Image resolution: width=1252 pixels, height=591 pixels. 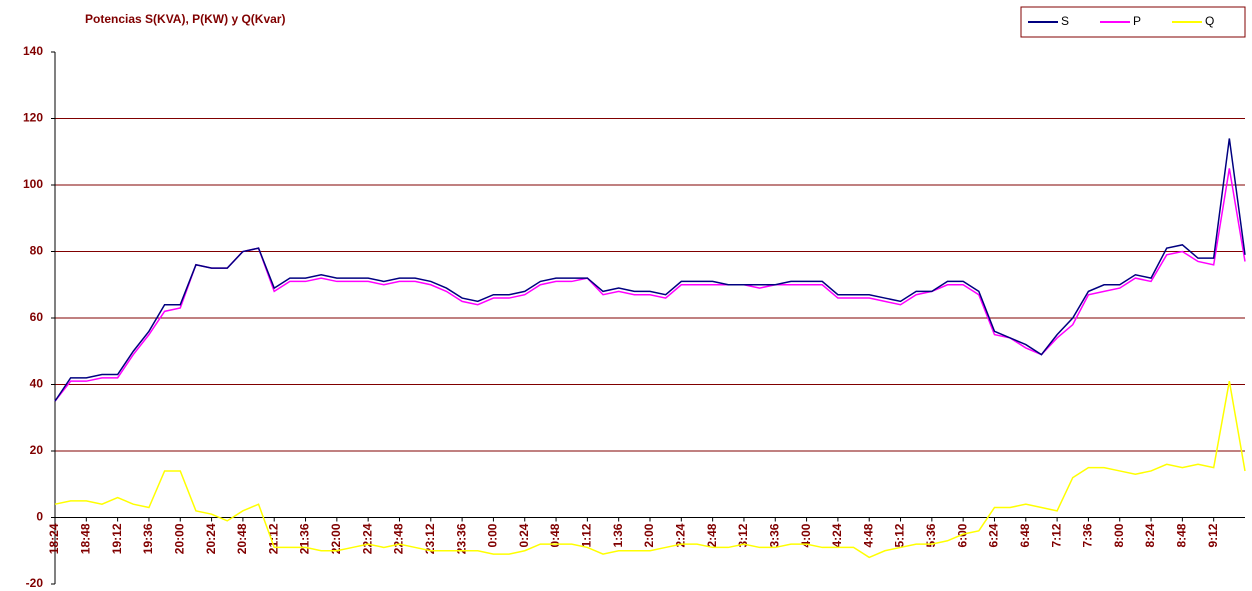 I want to click on legend-label: P, so click(x=1137, y=21).